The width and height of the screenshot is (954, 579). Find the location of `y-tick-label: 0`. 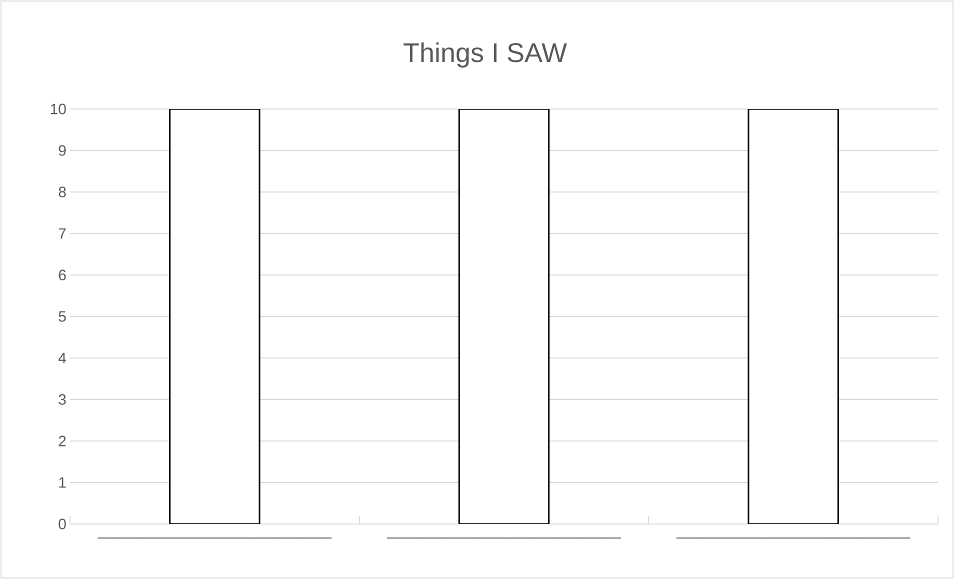

y-tick-label: 0 is located at coordinates (62, 524).